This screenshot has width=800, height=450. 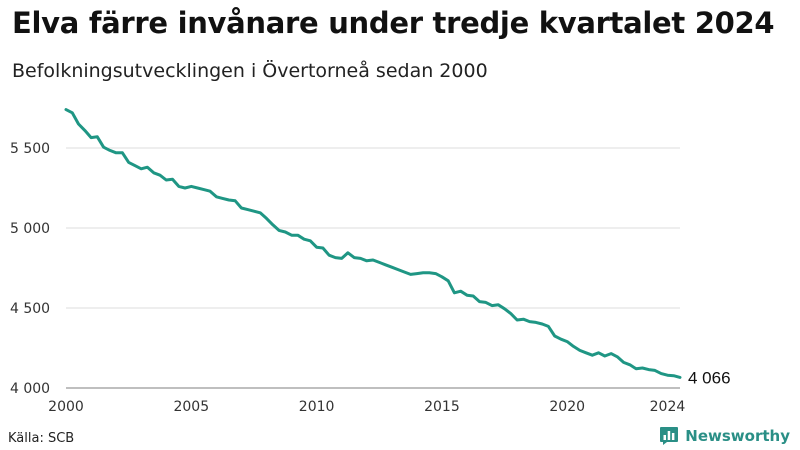 What do you see at coordinates (669, 436) in the screenshot?
I see `bar-chart-speech-icon` at bounding box center [669, 436].